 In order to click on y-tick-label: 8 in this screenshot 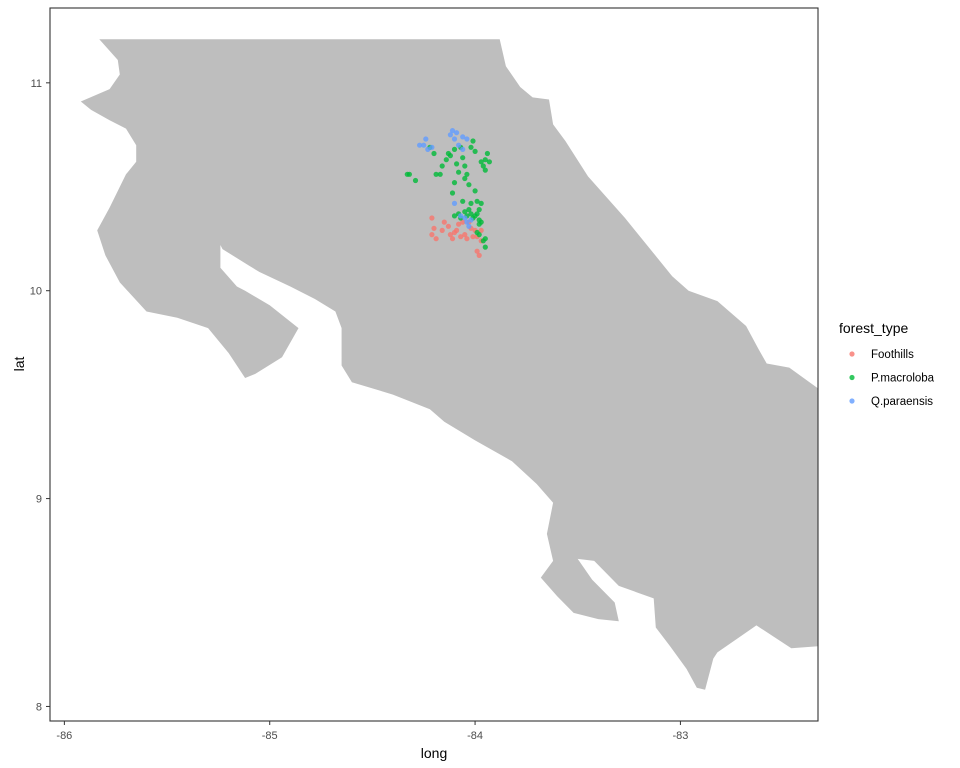, I will do `click(39, 707)`.